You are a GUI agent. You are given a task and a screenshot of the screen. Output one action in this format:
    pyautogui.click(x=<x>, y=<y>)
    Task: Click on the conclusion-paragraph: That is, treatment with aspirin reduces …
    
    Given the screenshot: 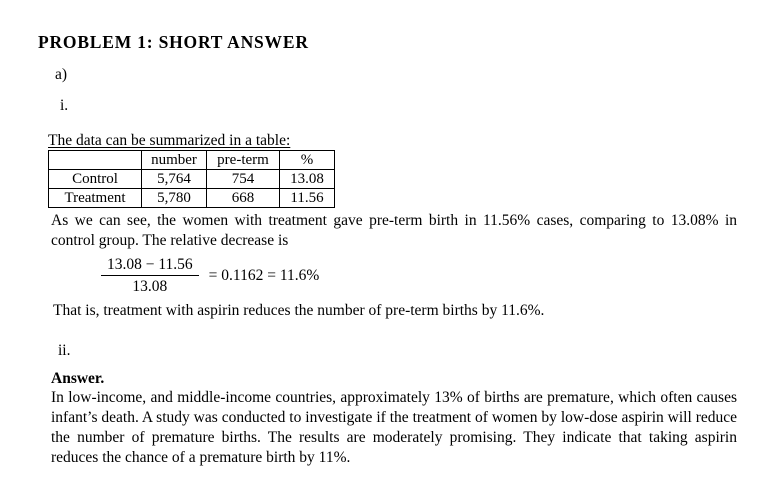 What is the action you would take?
    pyautogui.click(x=299, y=310)
    